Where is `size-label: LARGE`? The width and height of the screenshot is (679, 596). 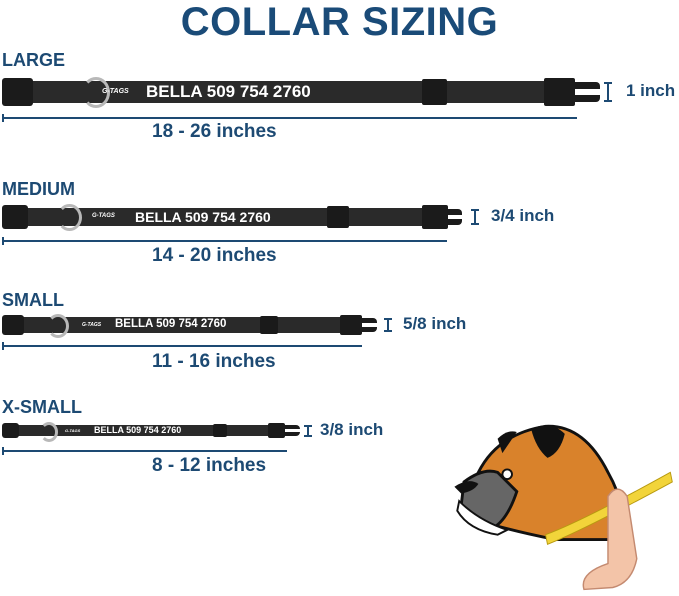
size-label: LARGE is located at coordinates (33, 60).